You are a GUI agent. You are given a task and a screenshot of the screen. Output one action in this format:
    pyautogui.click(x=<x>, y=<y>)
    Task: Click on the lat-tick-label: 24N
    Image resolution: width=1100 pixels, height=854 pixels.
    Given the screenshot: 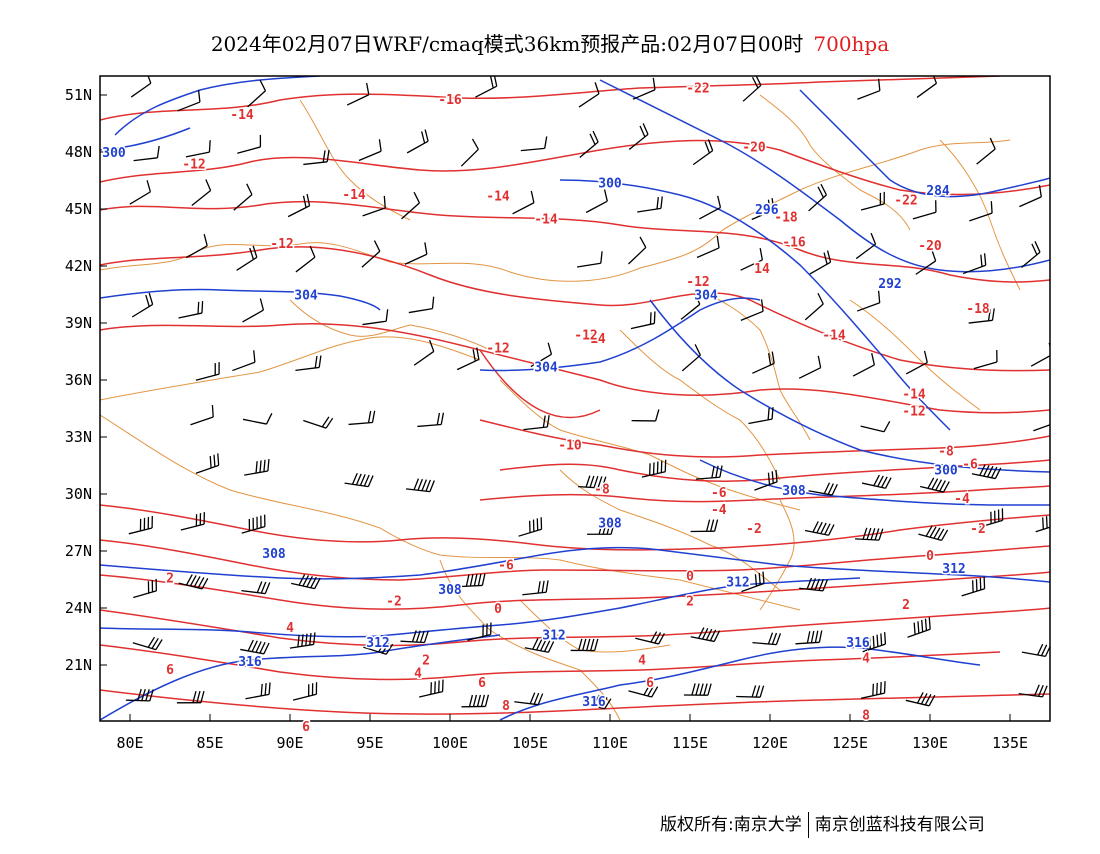 What is the action you would take?
    pyautogui.click(x=78, y=608)
    